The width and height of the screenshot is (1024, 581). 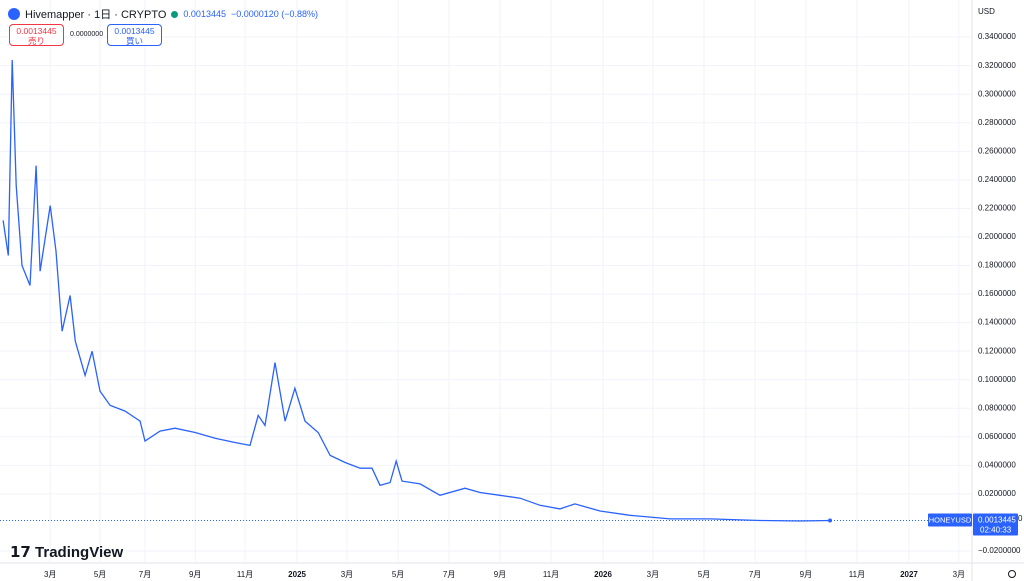 What do you see at coordinates (997, 93) in the screenshot?
I see `y-tick-label: 0.3000000` at bounding box center [997, 93].